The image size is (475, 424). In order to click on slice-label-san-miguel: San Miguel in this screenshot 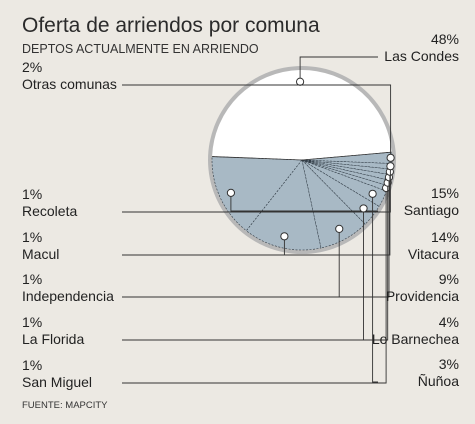, I will do `click(57, 382)`.